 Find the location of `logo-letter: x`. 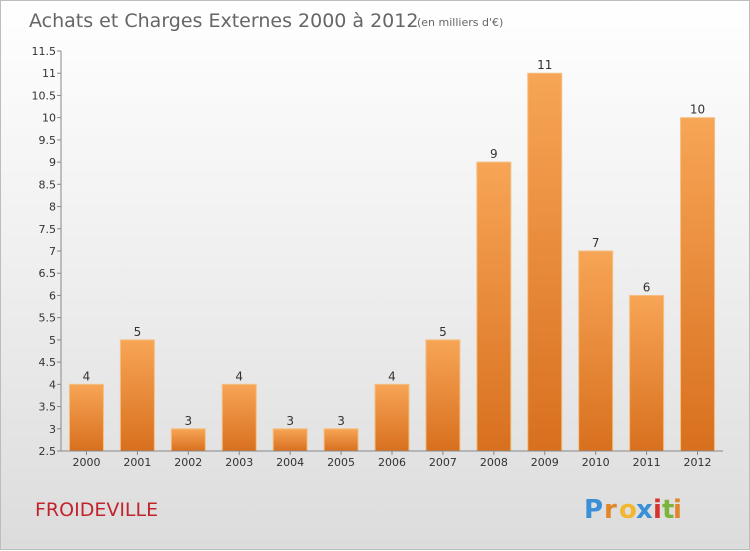

logo-letter: x is located at coordinates (644, 510).